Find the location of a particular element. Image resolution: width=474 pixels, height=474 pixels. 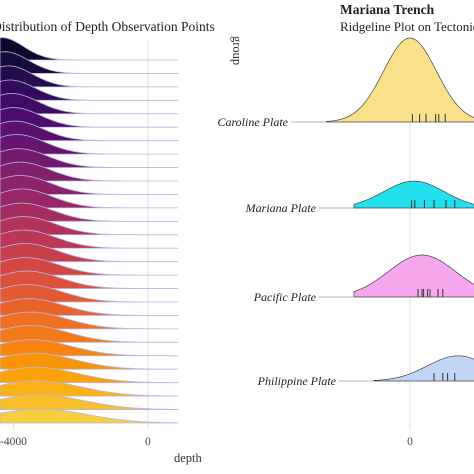

right-x-tick-label: 0 is located at coordinates (410, 442).